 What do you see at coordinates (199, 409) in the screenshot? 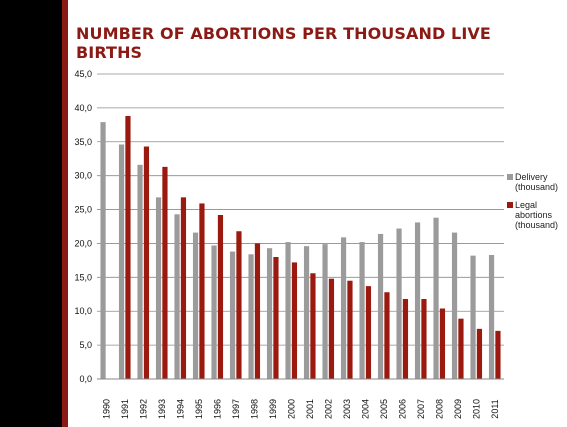
I see `x-tick-label: 1995` at bounding box center [199, 409].